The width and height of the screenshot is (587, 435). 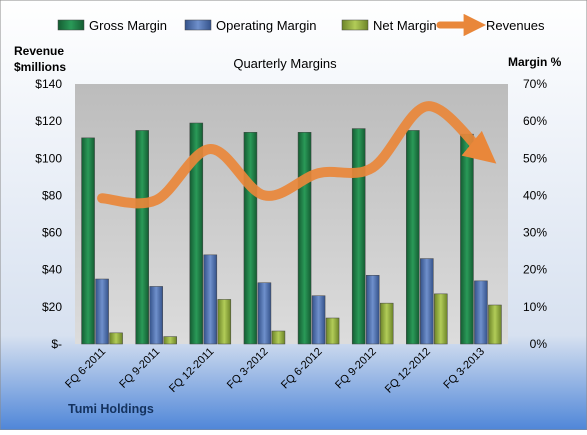 What do you see at coordinates (71, 25) in the screenshot?
I see `gross-margin-legend-swatch` at bounding box center [71, 25].